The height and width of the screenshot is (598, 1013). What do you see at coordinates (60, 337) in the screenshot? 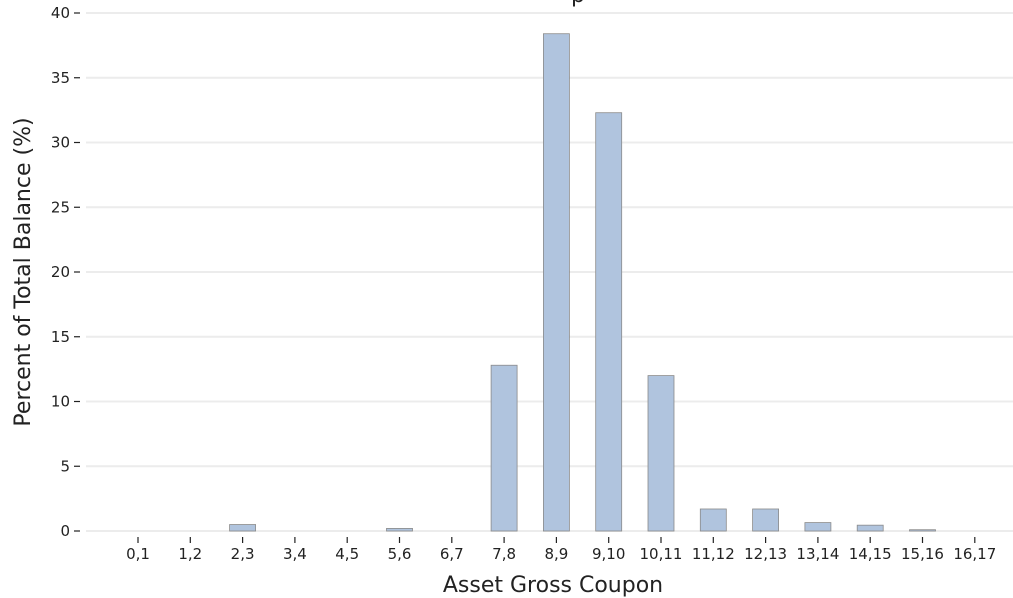
I see `y-tick-label: 15` at bounding box center [60, 337].